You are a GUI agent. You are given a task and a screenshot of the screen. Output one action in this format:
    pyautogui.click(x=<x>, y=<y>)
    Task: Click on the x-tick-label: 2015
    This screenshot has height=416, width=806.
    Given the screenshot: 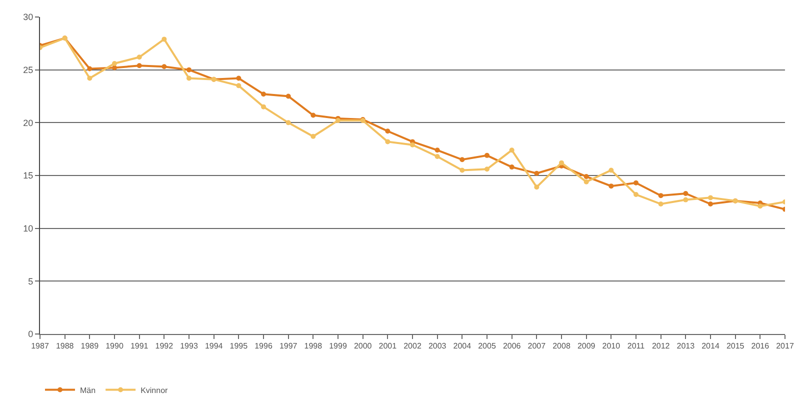 What is the action you would take?
    pyautogui.click(x=735, y=346)
    